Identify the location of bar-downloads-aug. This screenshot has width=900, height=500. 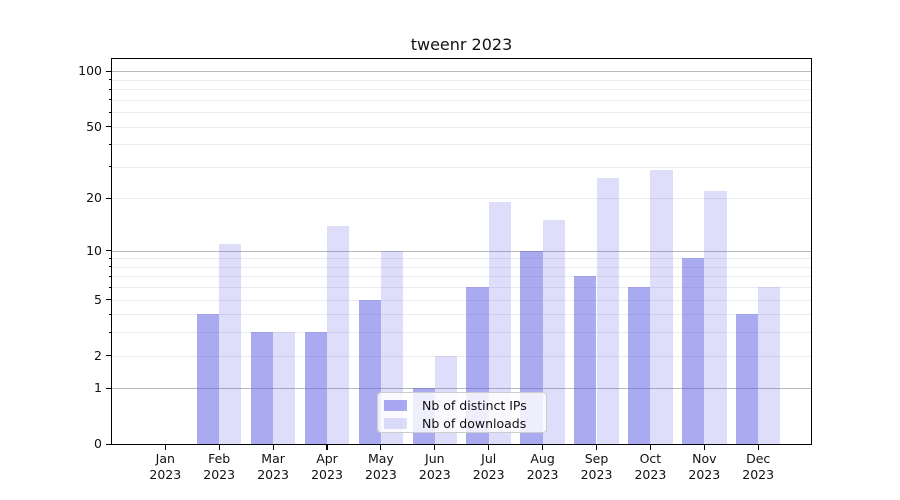
(553, 332).